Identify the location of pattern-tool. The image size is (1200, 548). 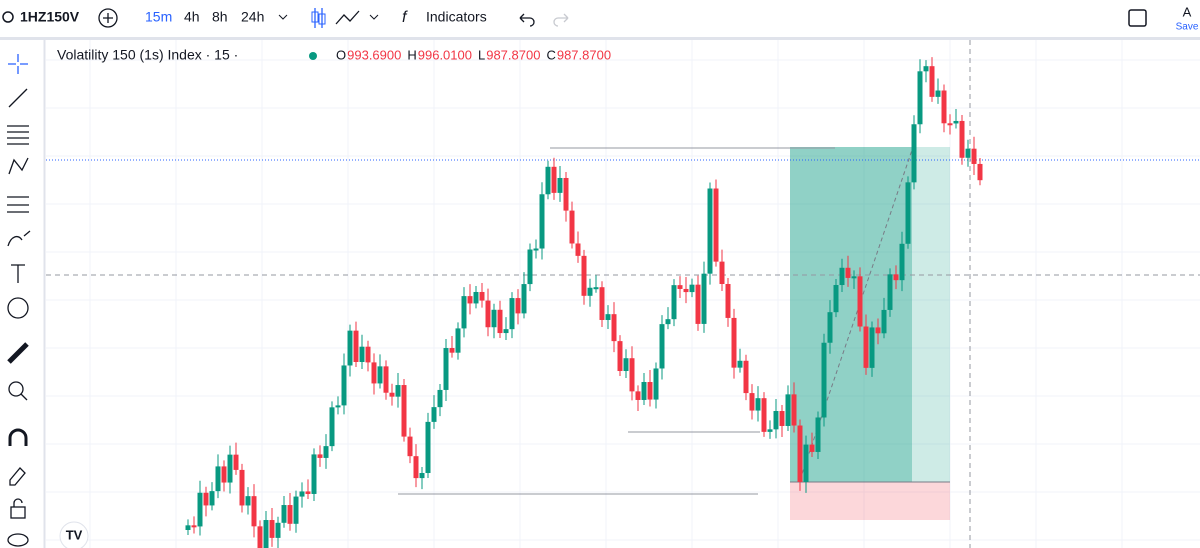
(18, 166).